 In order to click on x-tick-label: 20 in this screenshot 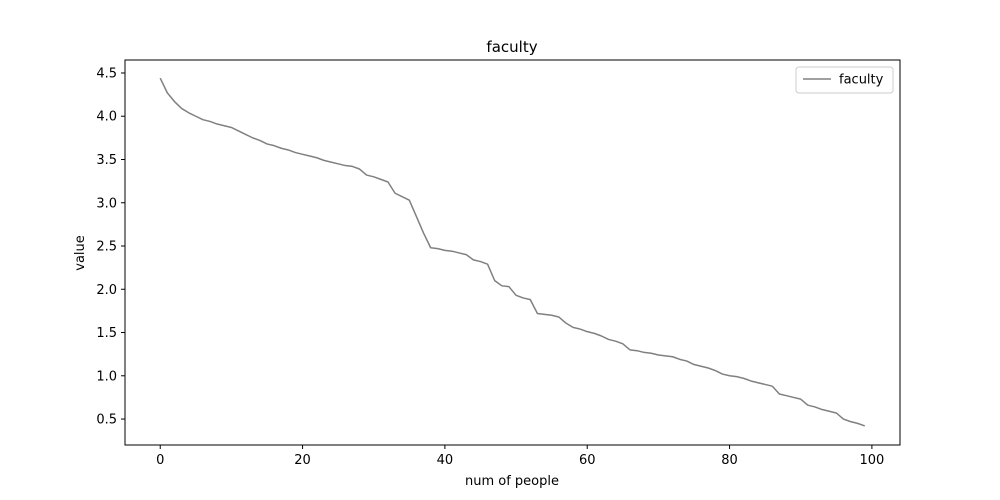, I will do `click(302, 460)`.